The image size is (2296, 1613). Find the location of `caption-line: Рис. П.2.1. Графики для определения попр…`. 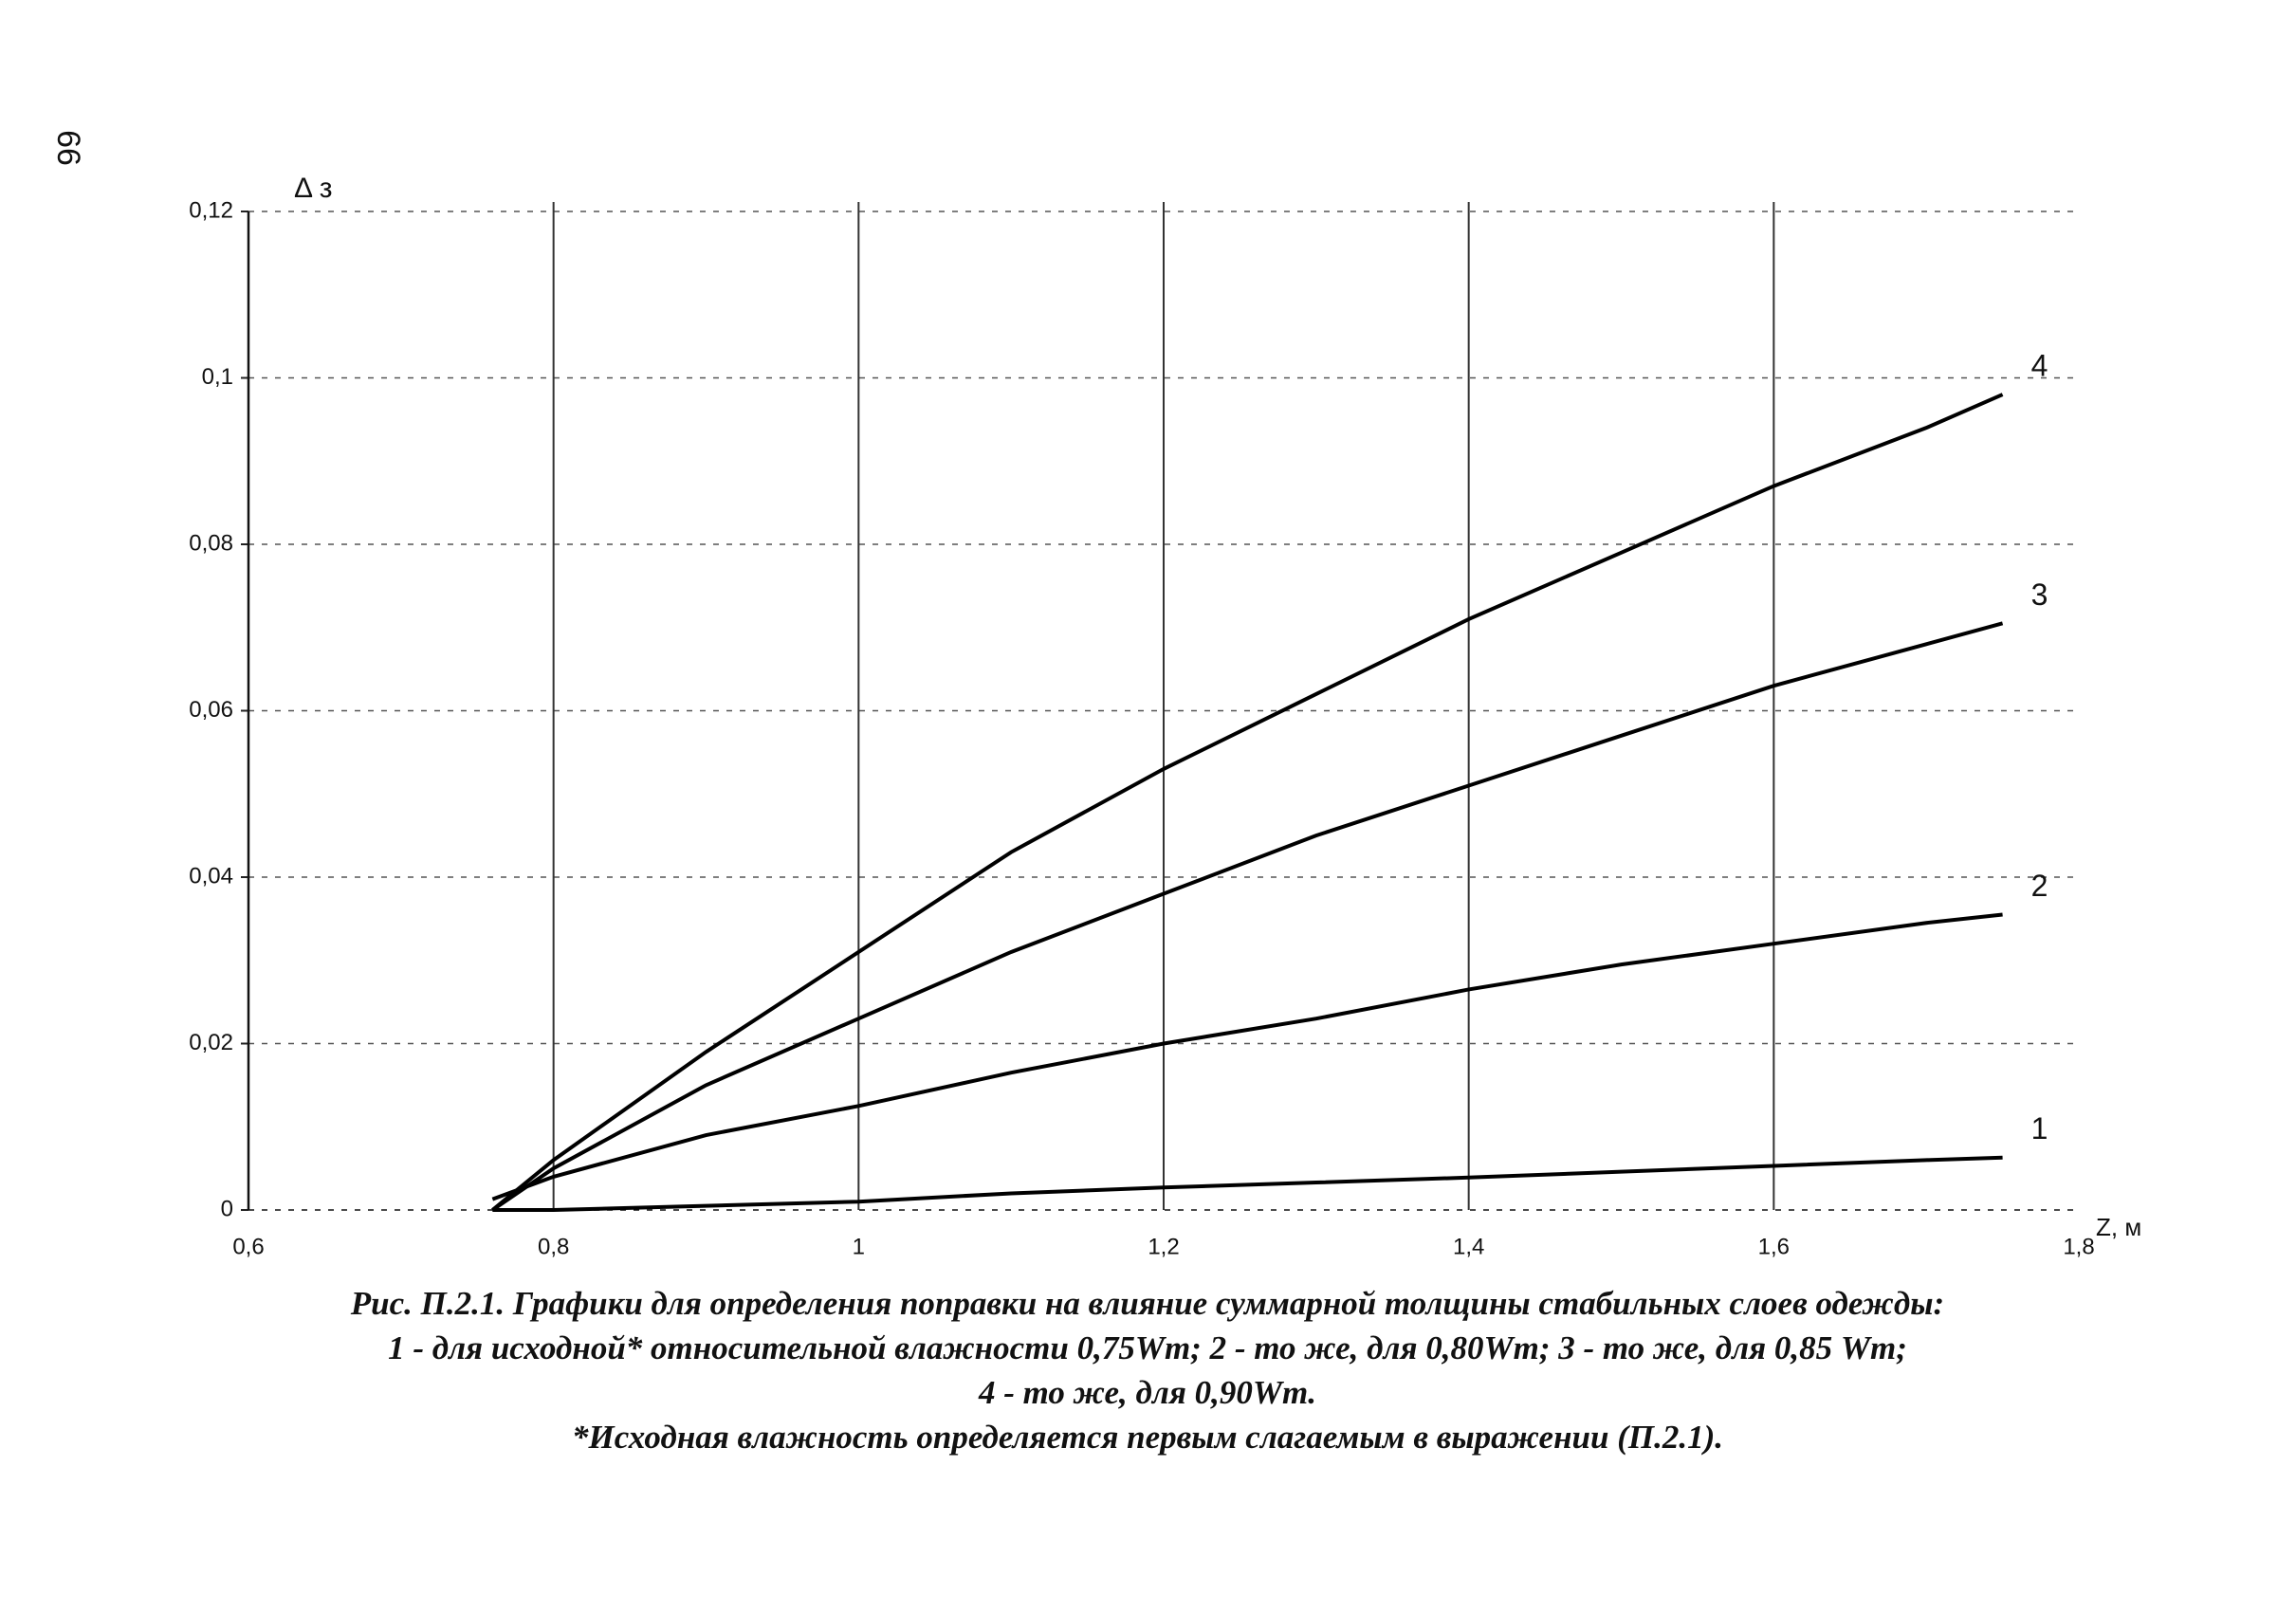

caption-line: Рис. П.2.1. Графики для определения попр… is located at coordinates (1147, 1303).